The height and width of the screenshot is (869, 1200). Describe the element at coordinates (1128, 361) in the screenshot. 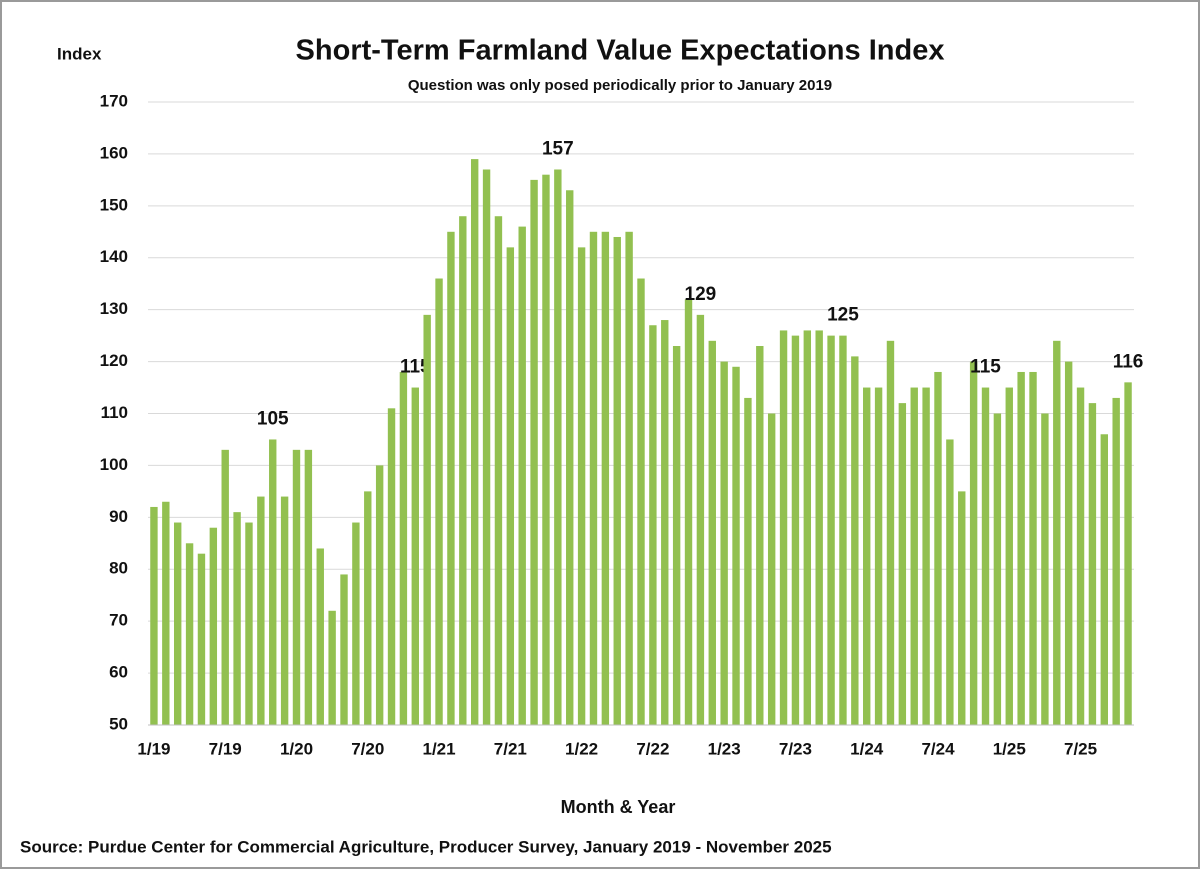

I see `data-label: 116` at that location.